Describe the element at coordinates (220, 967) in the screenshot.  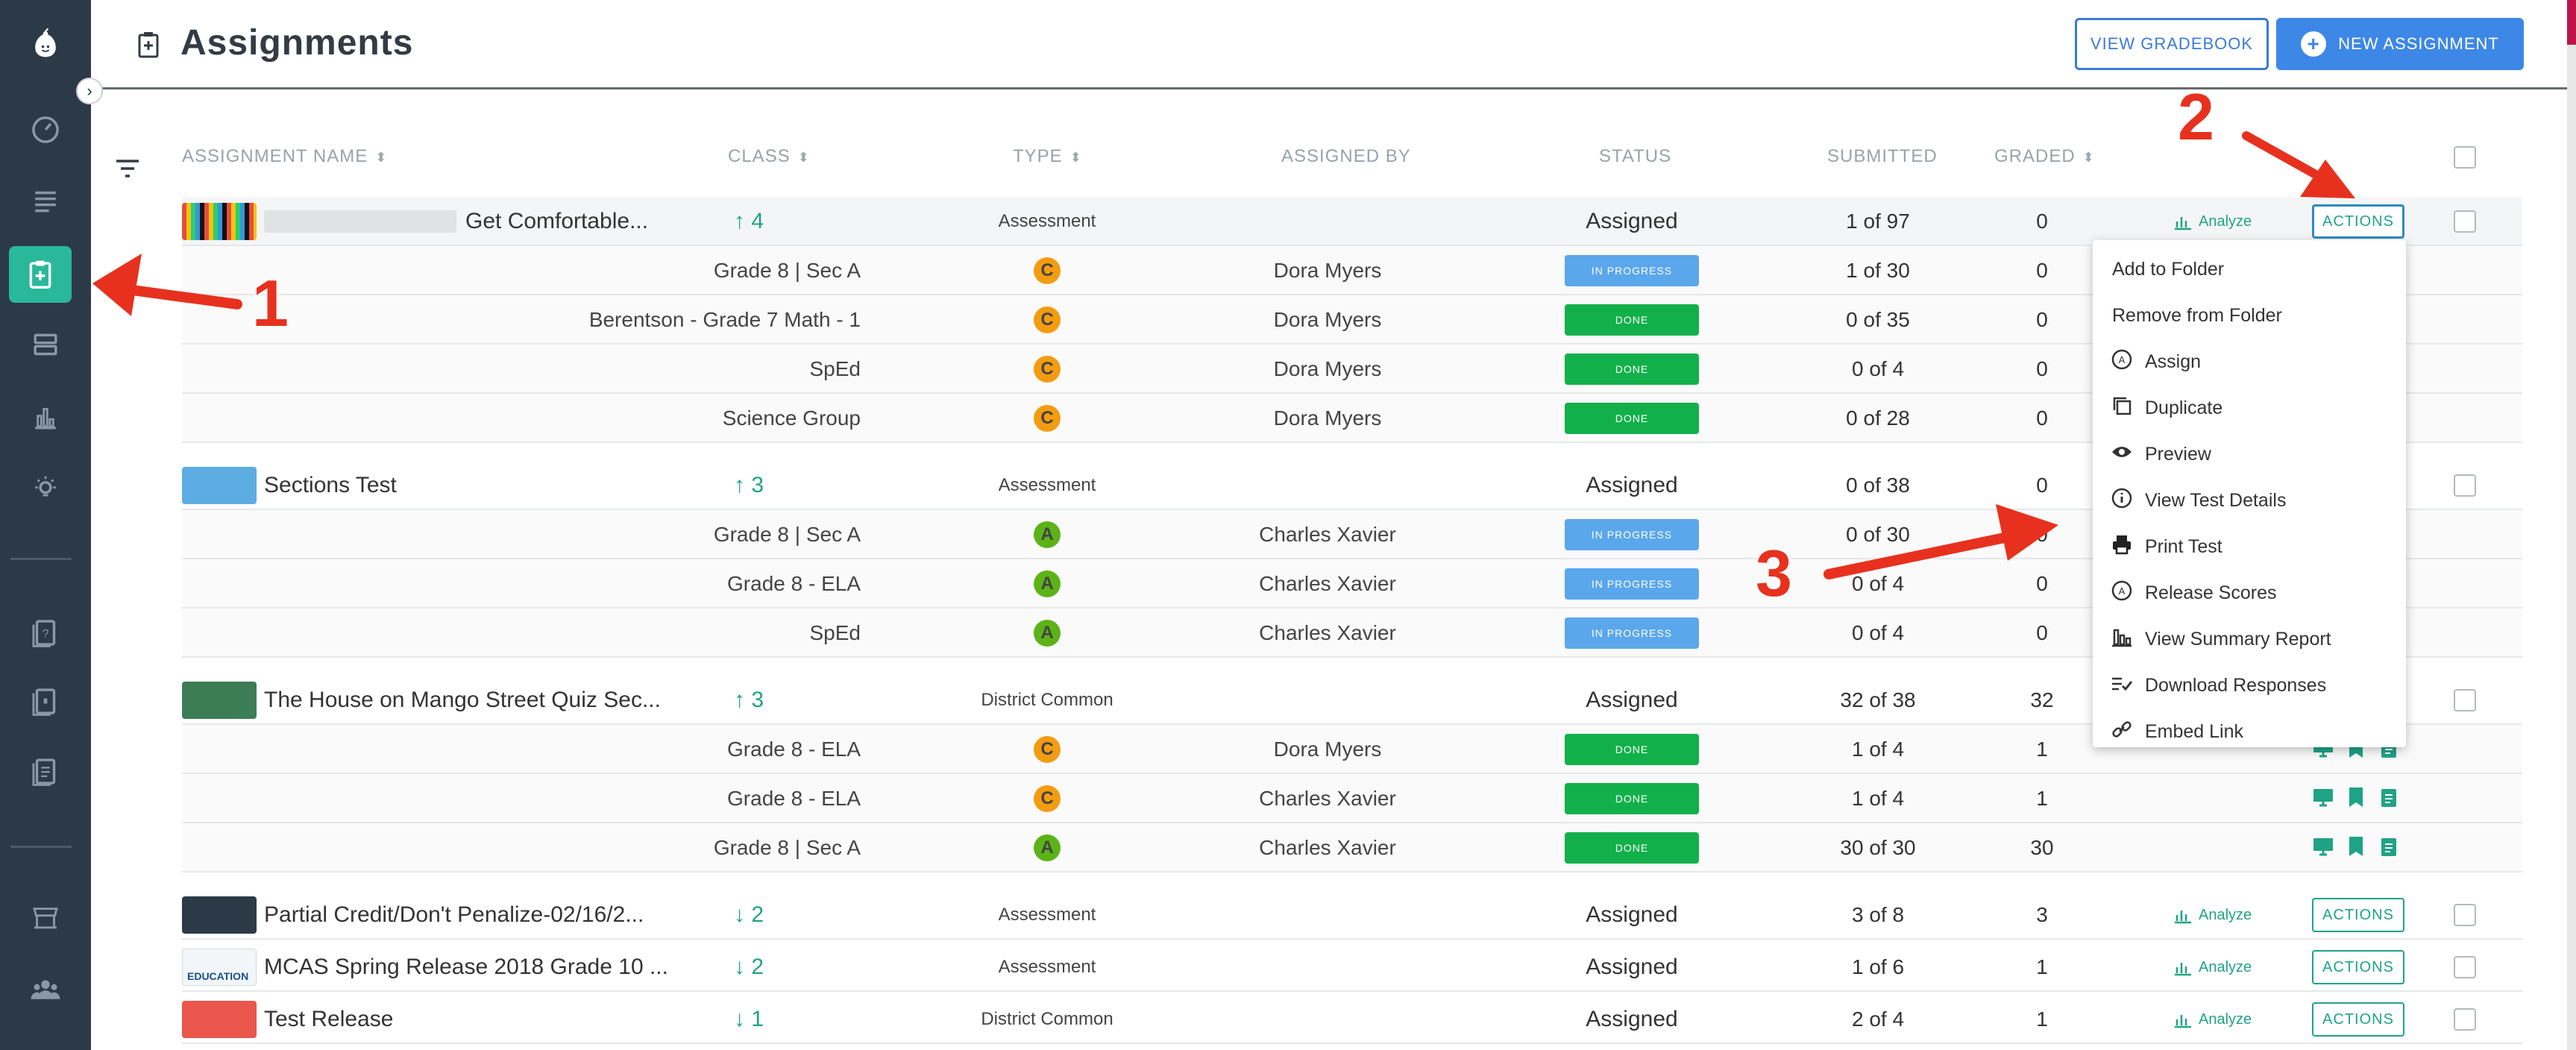
I see `assignment-thumbnail: EDUCATION` at that location.